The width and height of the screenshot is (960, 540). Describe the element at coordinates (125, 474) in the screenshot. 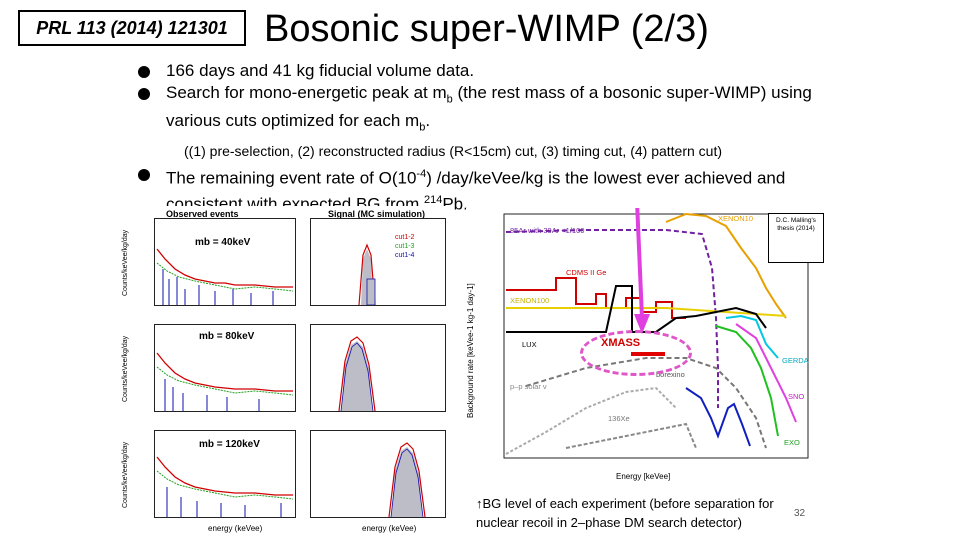

I see `left-ylabel-3: Counts/keVee/kg/day` at that location.